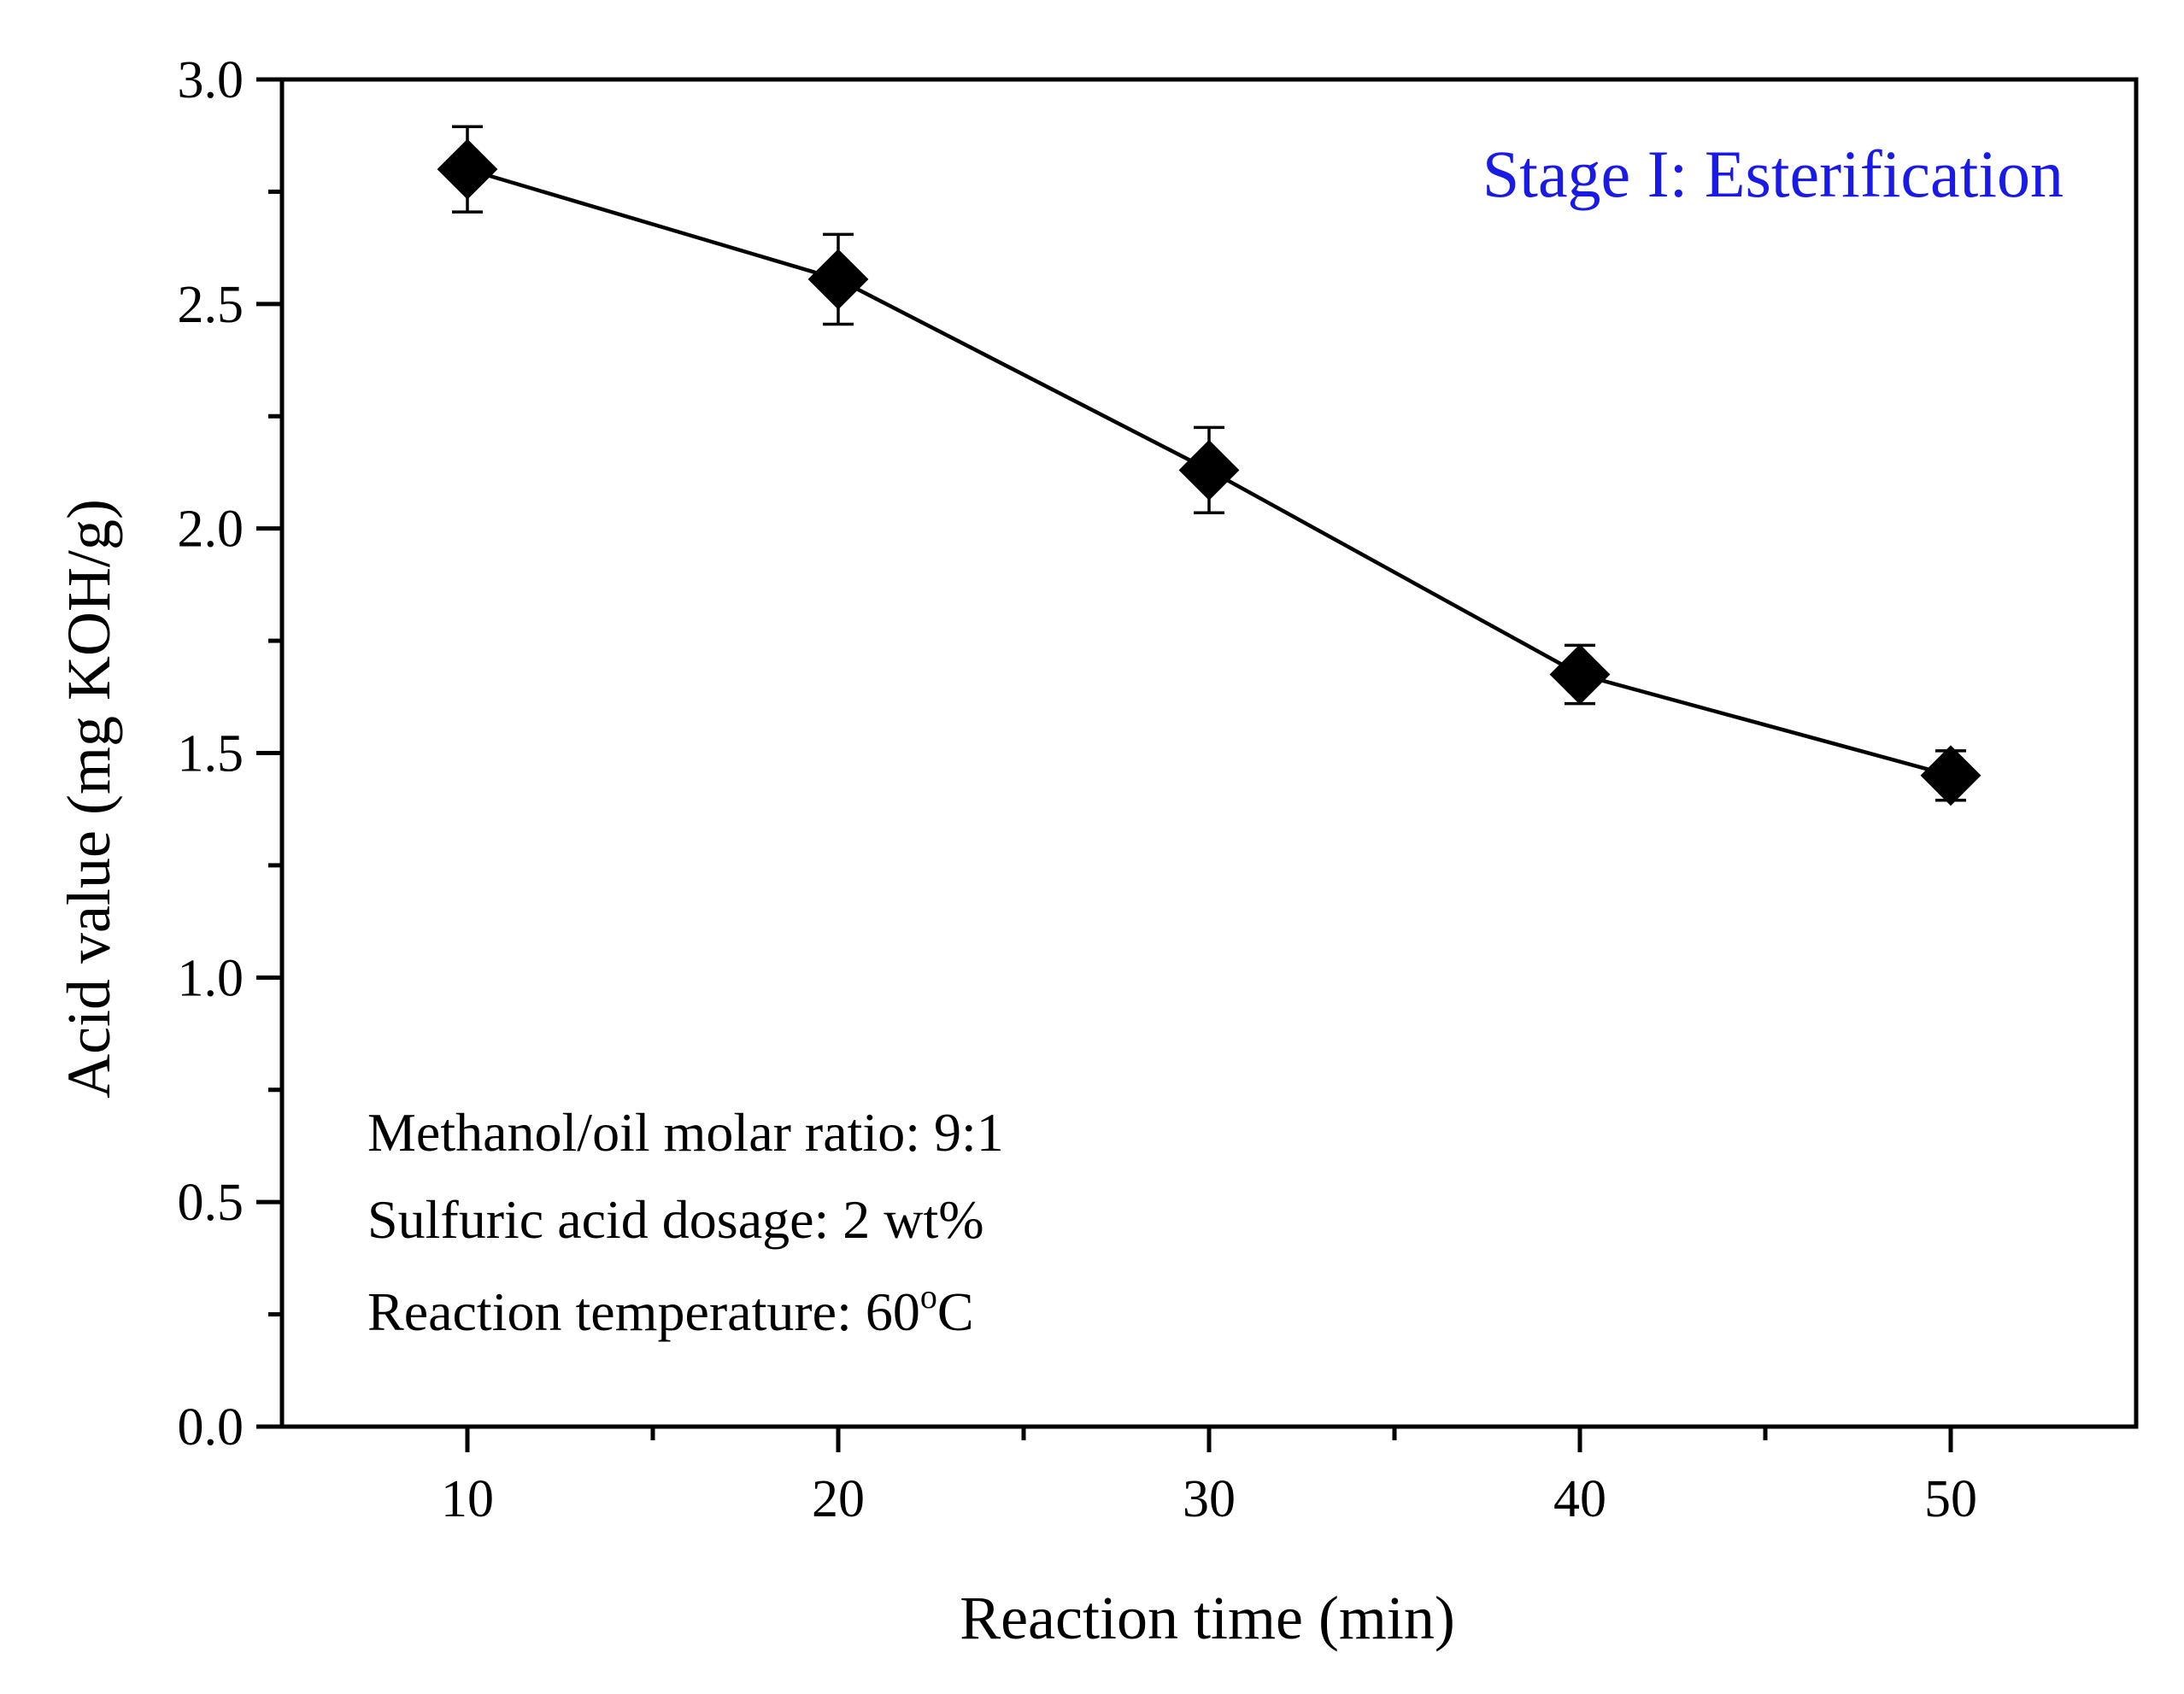 This screenshot has height=1694, width=2184. What do you see at coordinates (1209, 1499) in the screenshot?
I see `x-tick-label: 30` at bounding box center [1209, 1499].